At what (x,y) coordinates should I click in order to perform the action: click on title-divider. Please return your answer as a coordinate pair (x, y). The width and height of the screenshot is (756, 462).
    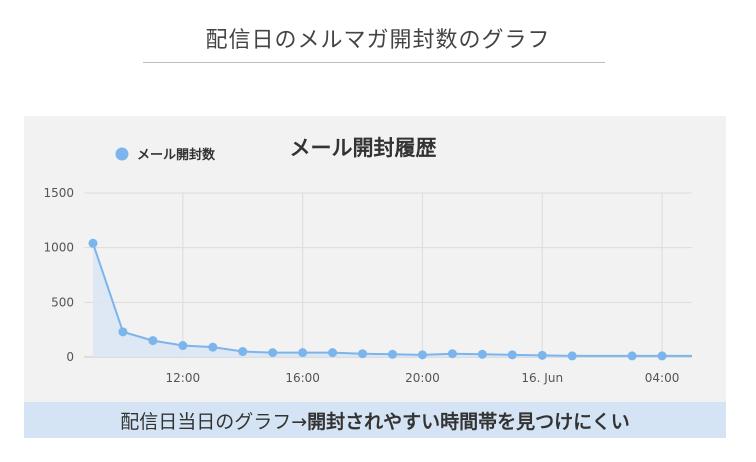
    Looking at the image, I should click on (374, 62).